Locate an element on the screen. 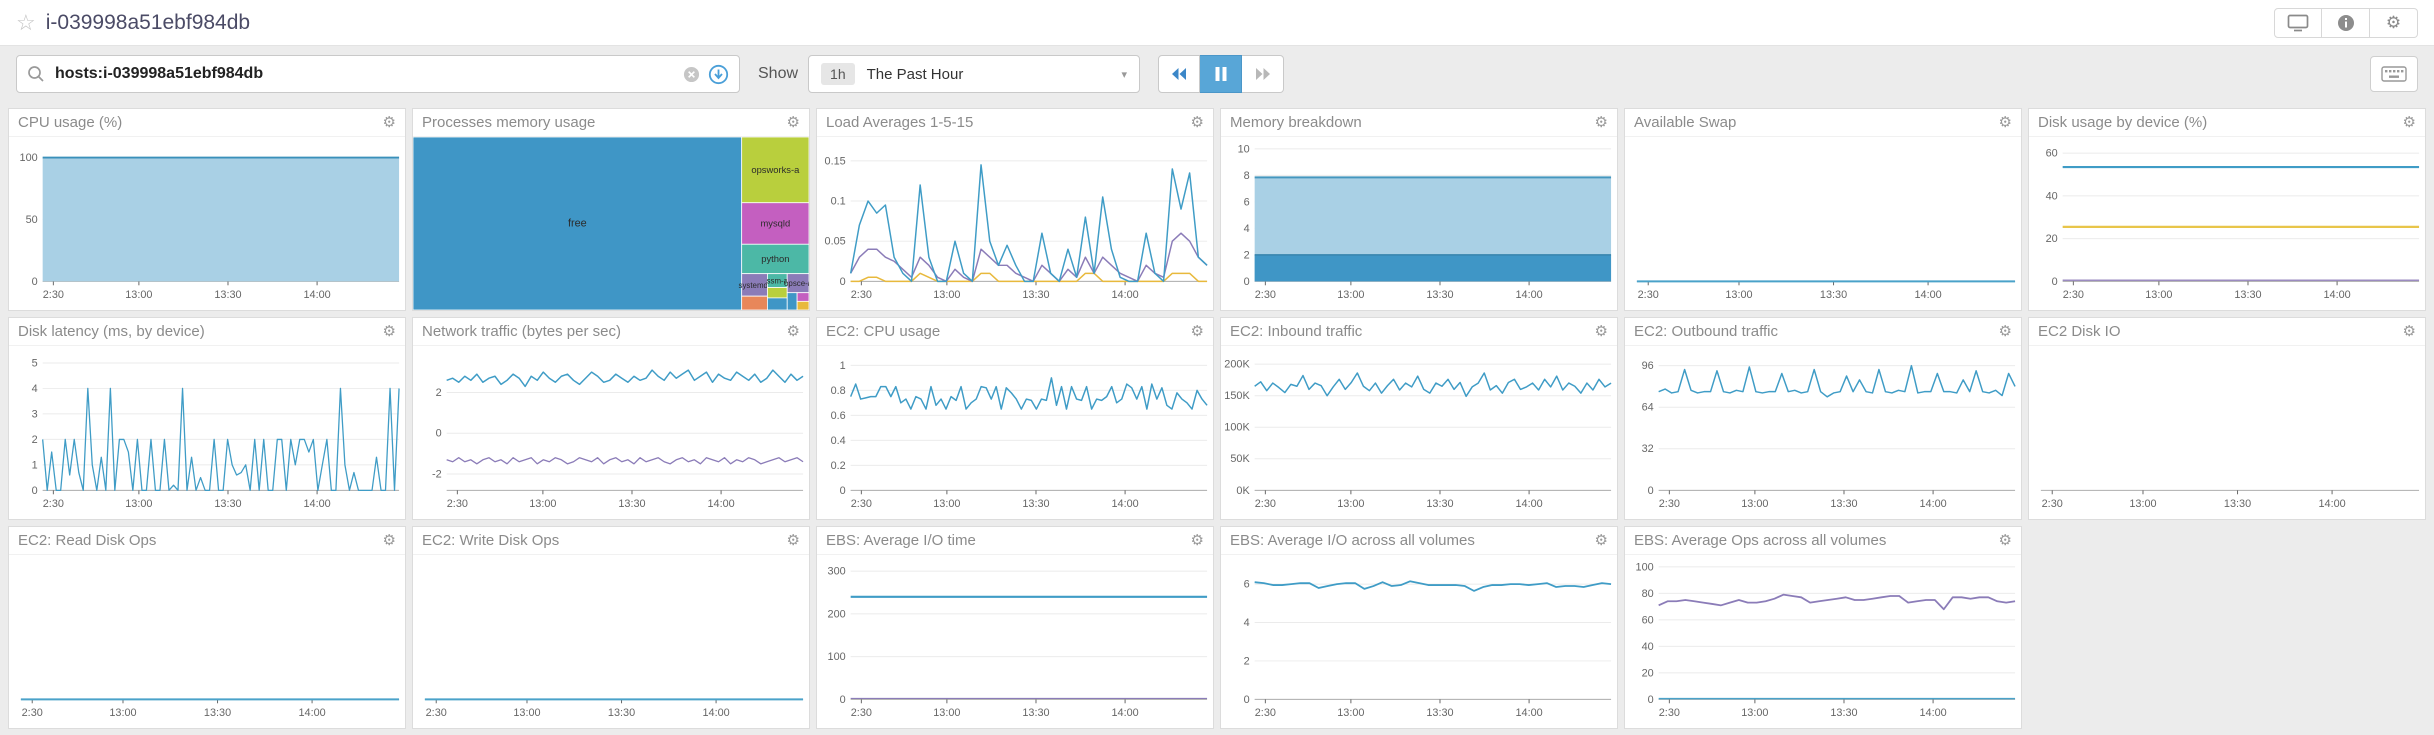 This screenshot has height=735, width=2434. chart-area-ebs-average-ops-volumes: 0 20 40 60 80 100 2:30 13:00 13:30 14:00 is located at coordinates (1823, 641).